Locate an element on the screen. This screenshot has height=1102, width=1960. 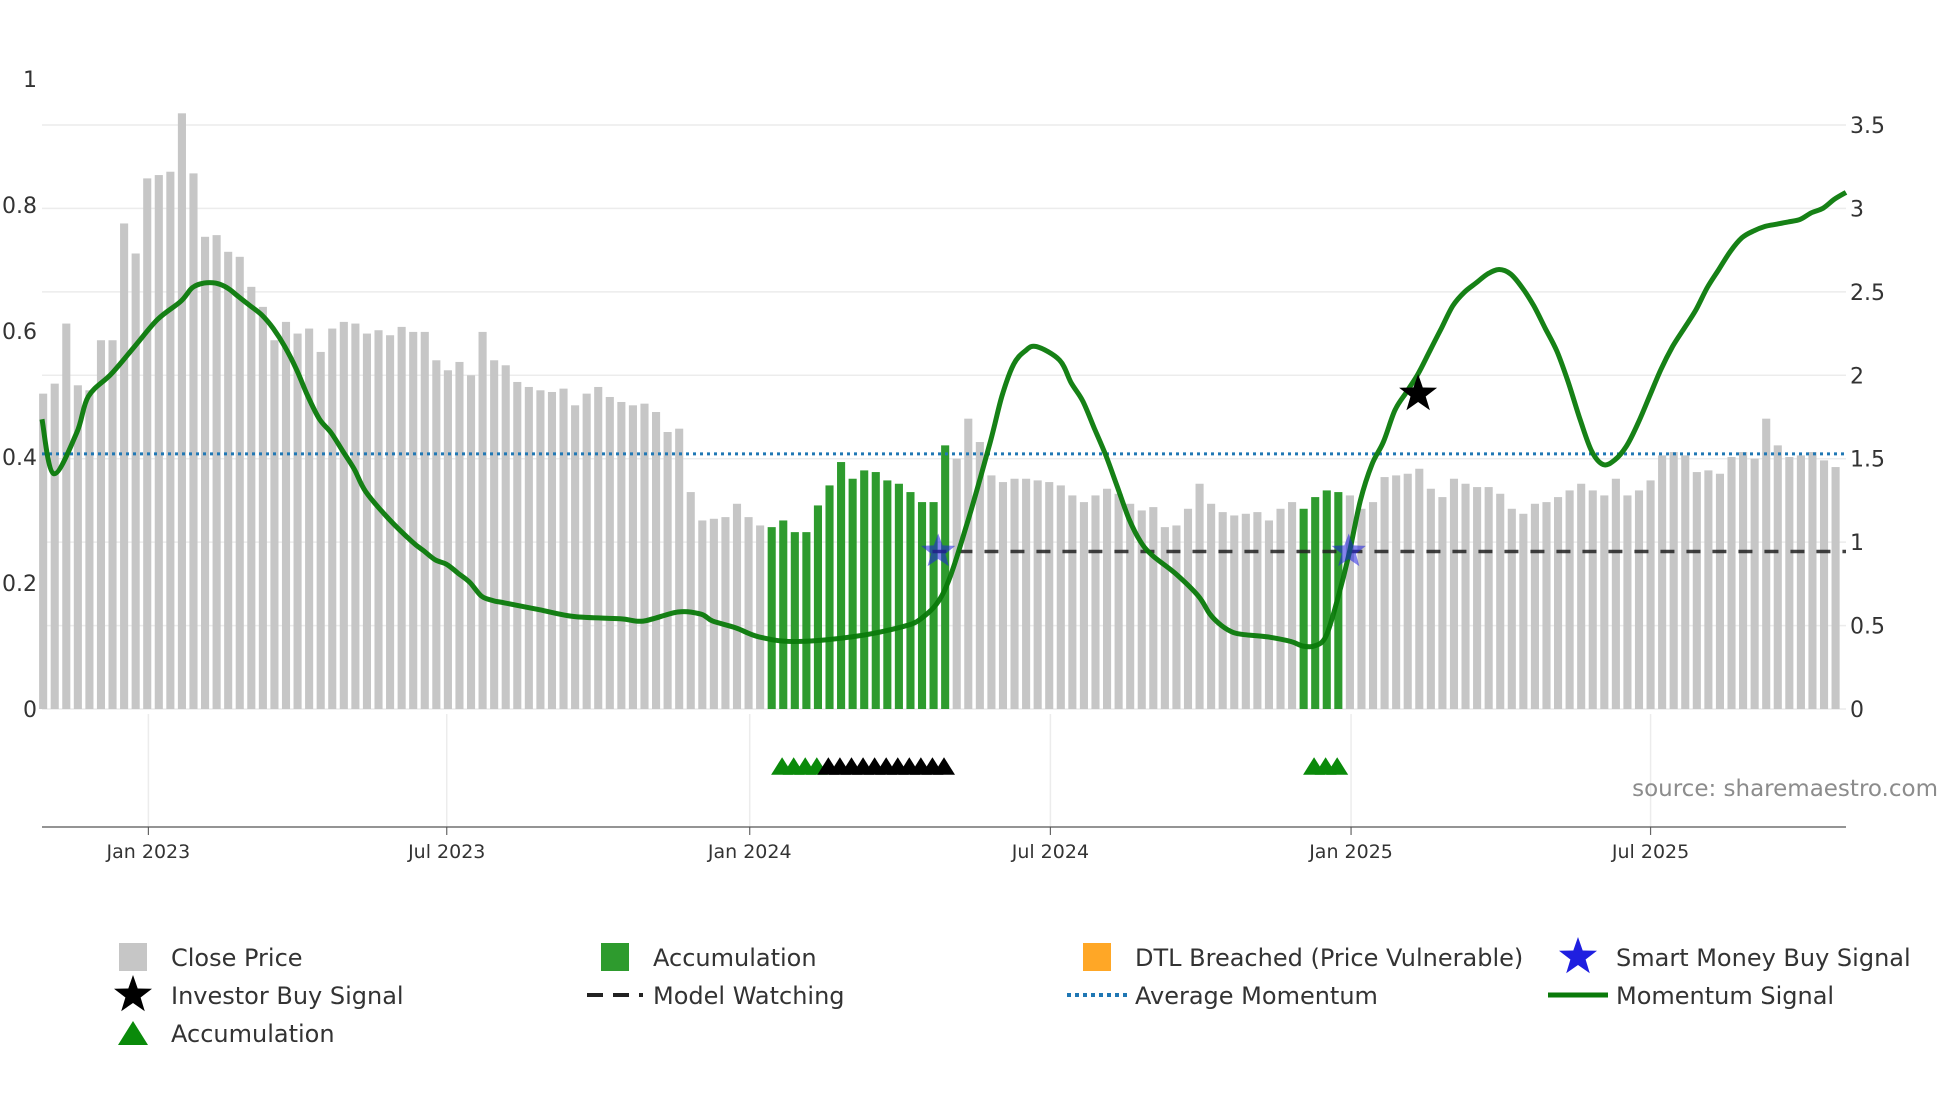
legend-triangle is located at coordinates (133, 1033).